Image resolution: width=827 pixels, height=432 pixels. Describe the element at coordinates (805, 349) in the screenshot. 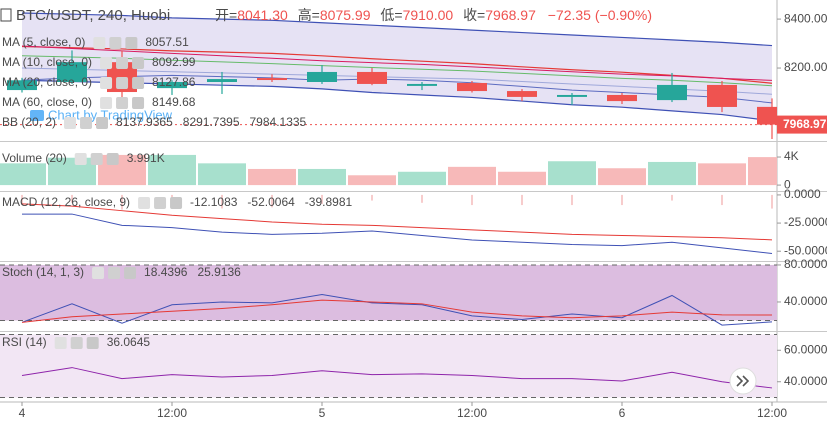

I see `y-tick-label: 60.0000` at that location.